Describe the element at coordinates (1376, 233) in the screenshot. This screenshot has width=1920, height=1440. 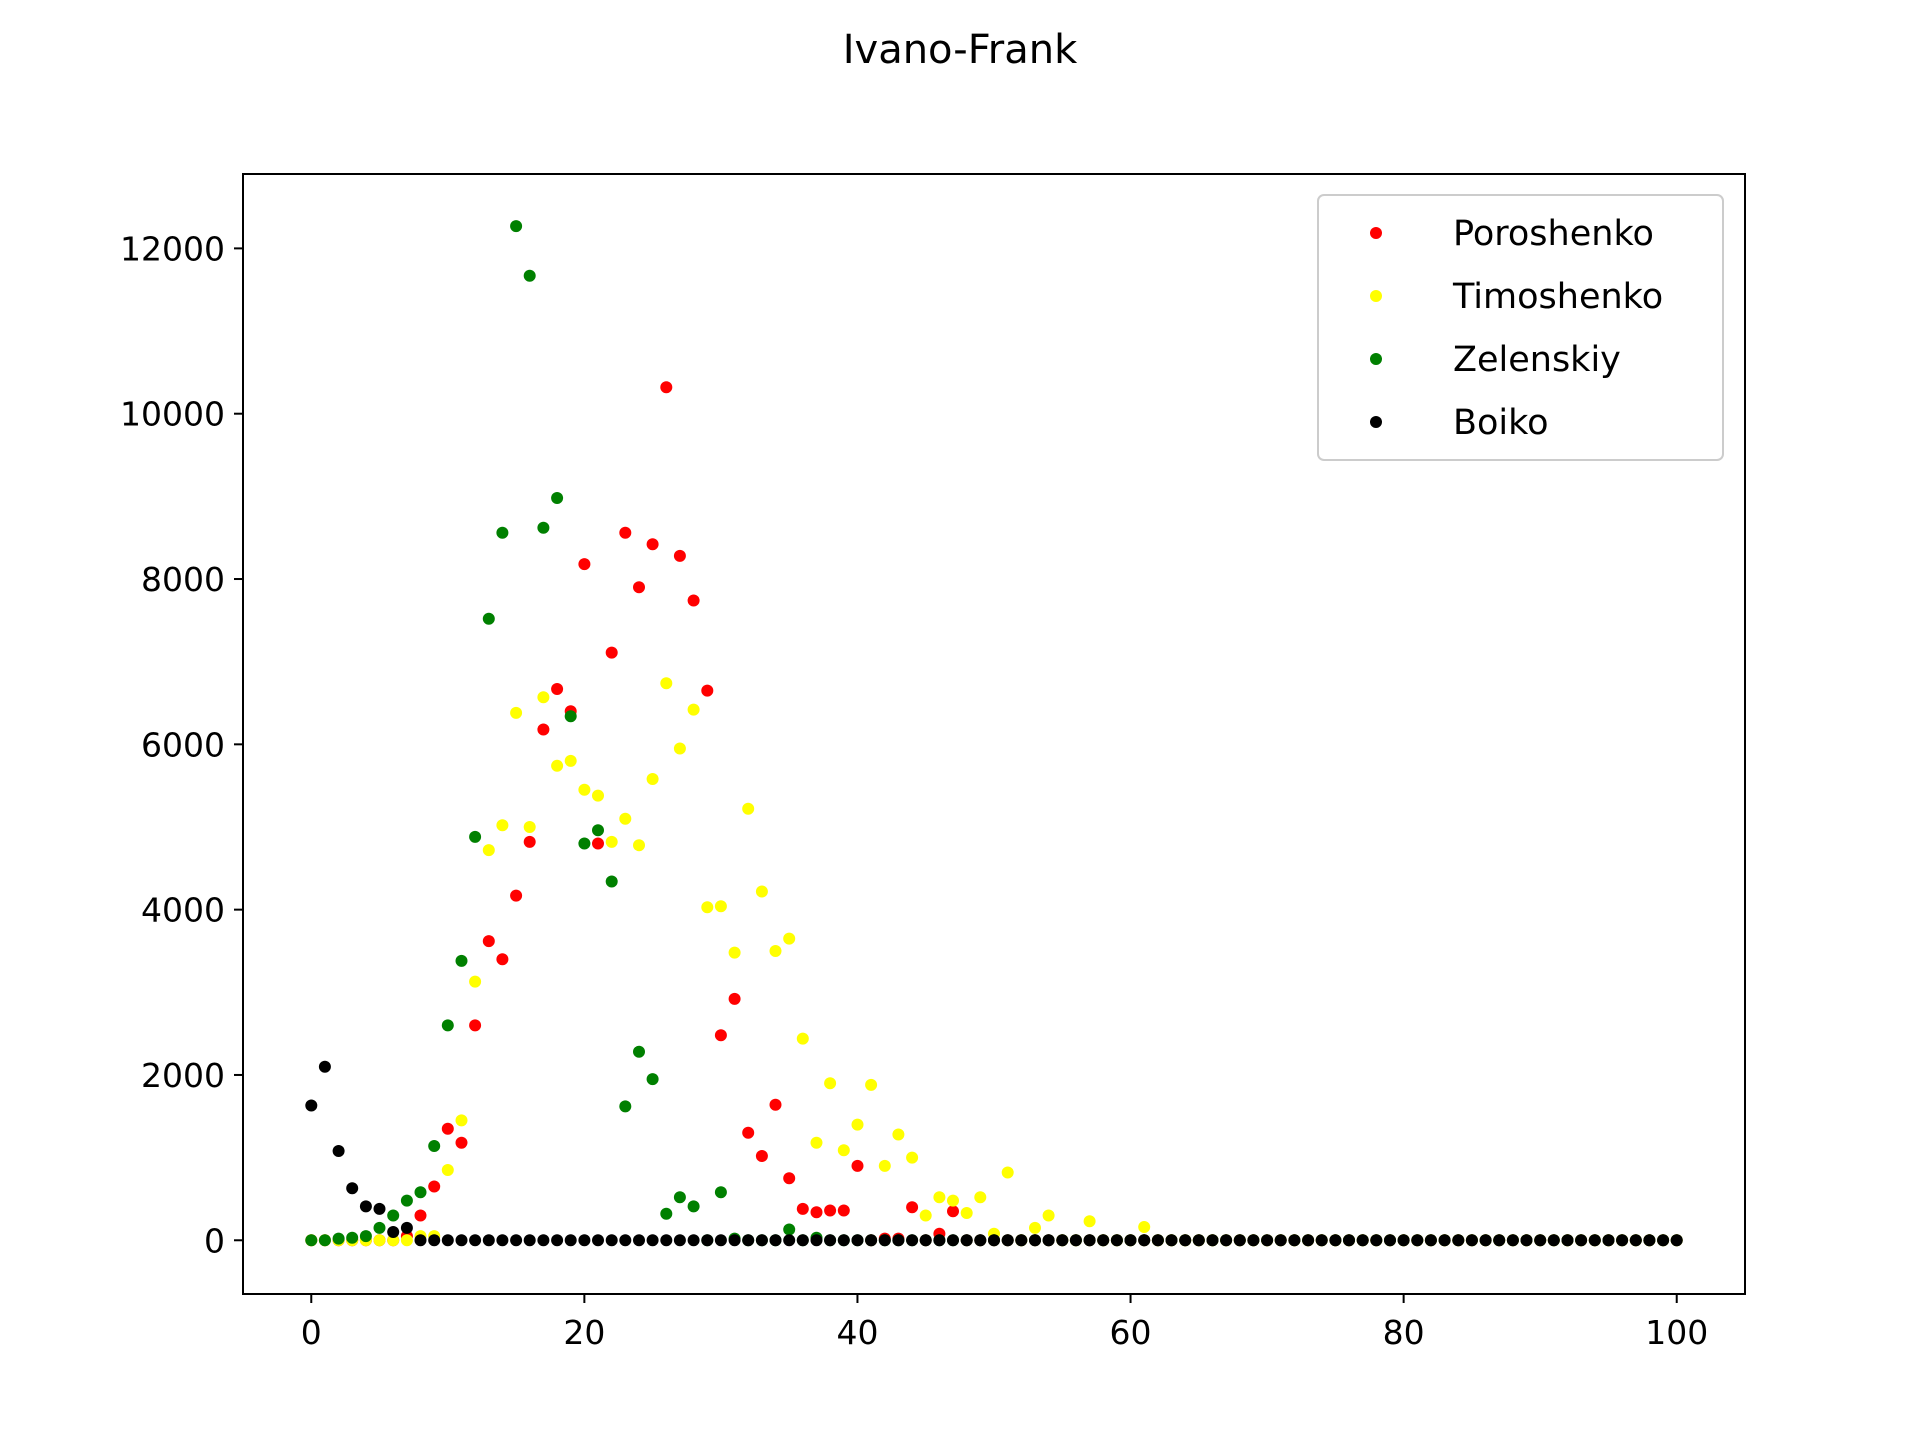
I see `legend-marker` at that location.